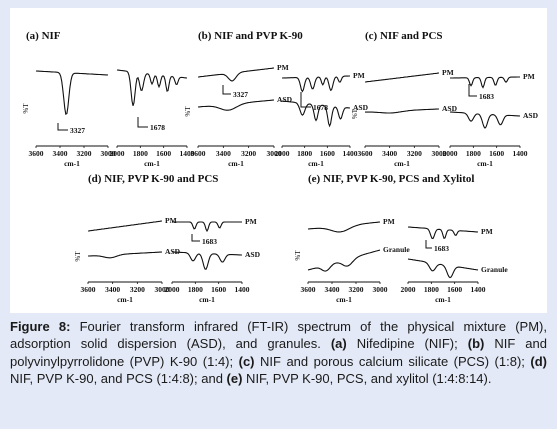 The width and height of the screenshot is (557, 429). What do you see at coordinates (253, 254) in the screenshot?
I see `panel-d-sub2-trace-label: ASD` at bounding box center [253, 254].